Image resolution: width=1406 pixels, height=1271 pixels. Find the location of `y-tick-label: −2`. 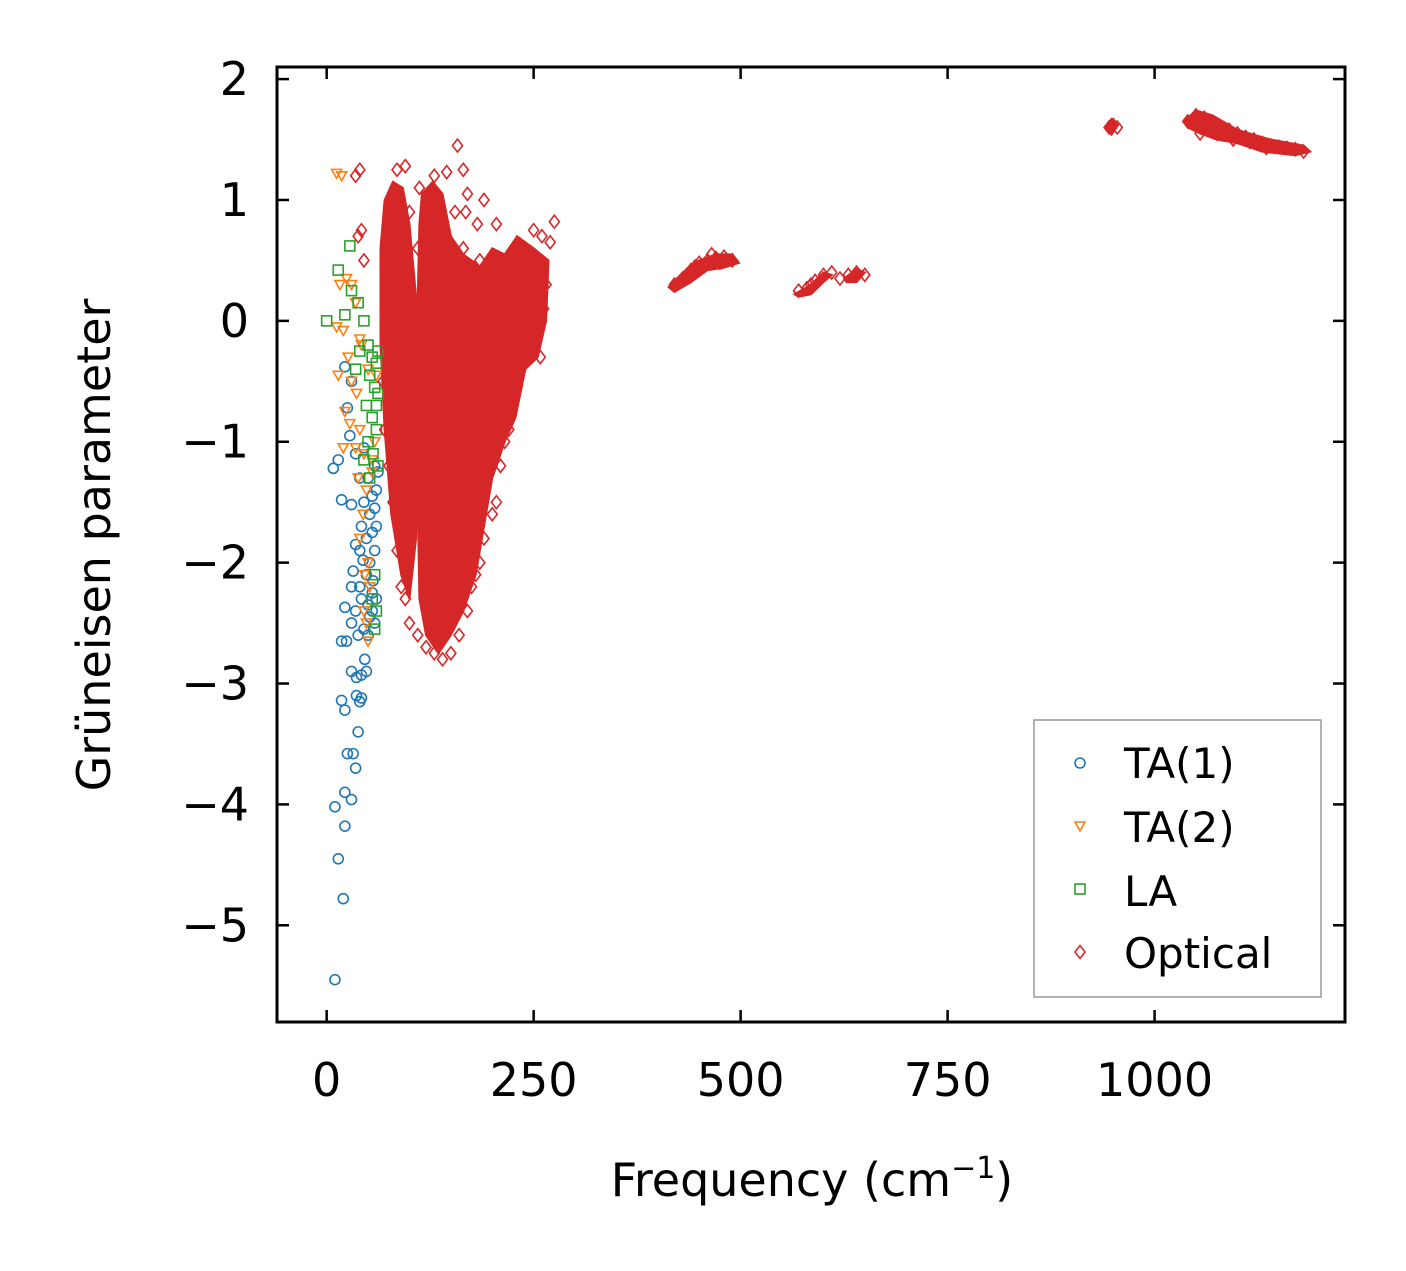

y-tick-label: −2 is located at coordinates (215, 563).